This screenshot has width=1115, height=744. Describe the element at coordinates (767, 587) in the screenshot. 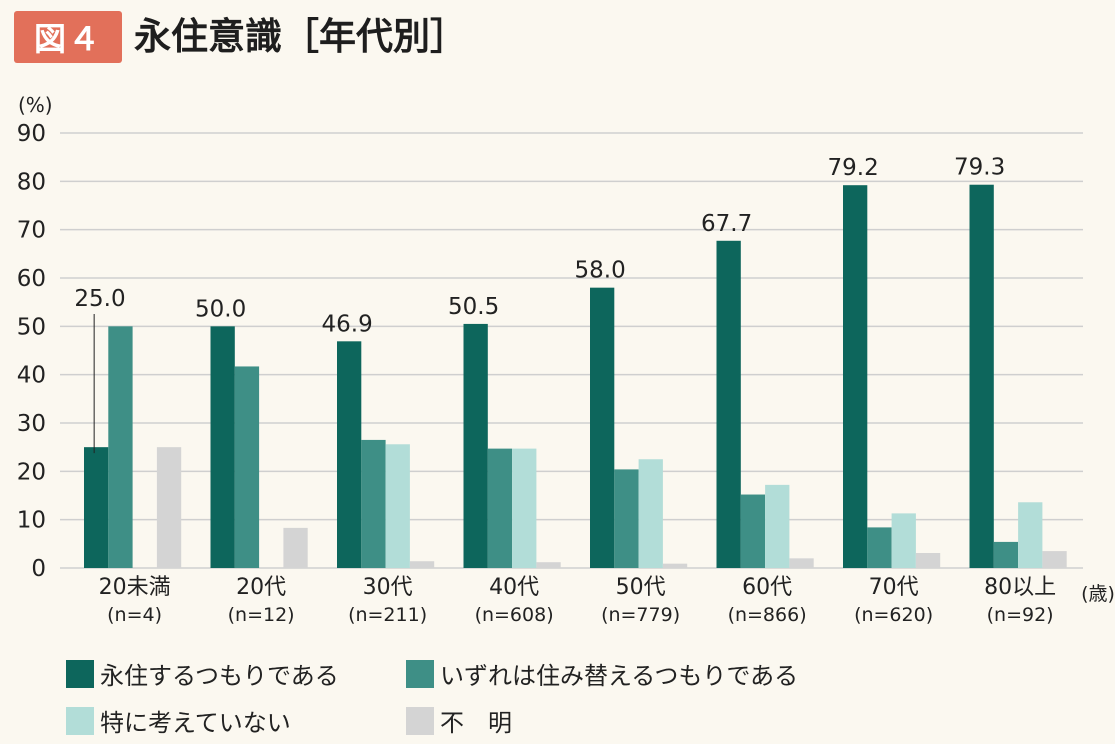

I see `x-category-label: 60代` at that location.